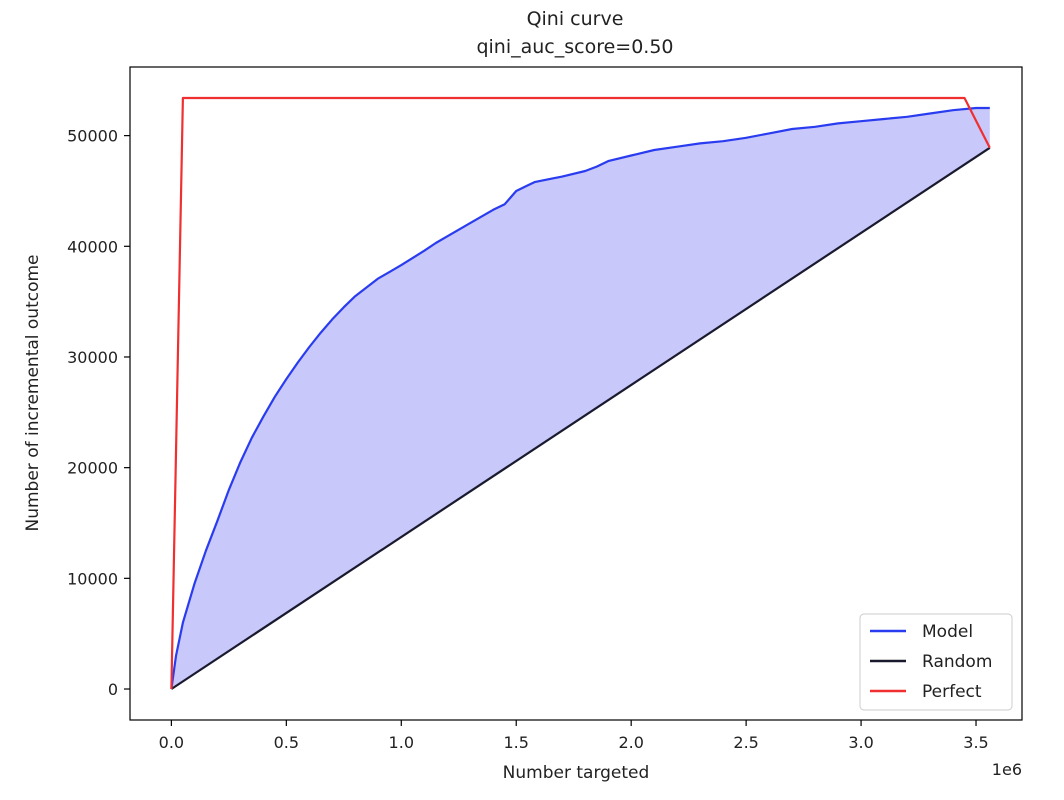  I want to click on legend-box, so click(936, 662).